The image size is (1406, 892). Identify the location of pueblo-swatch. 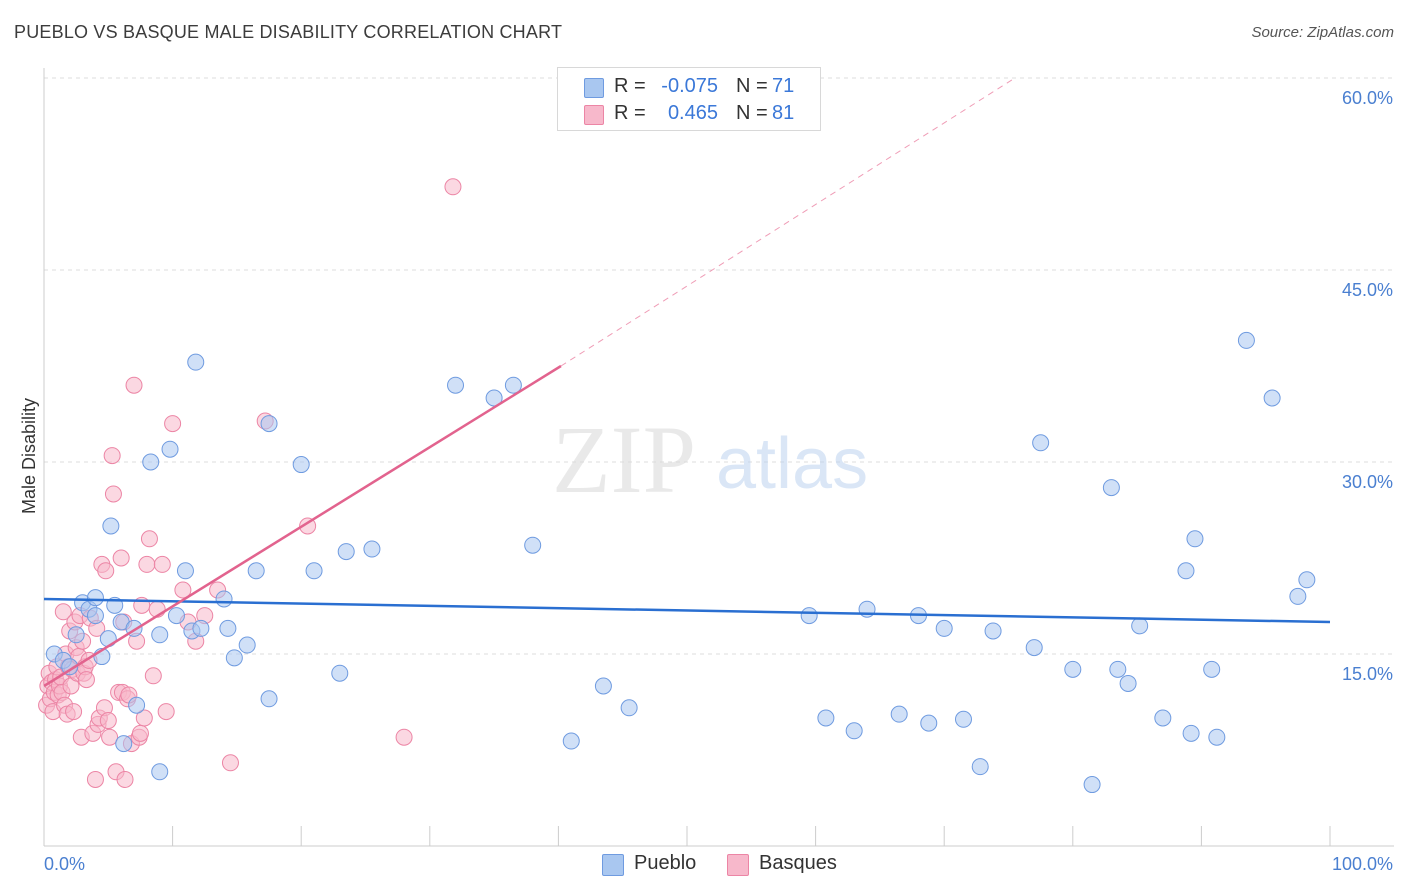
(594, 88).